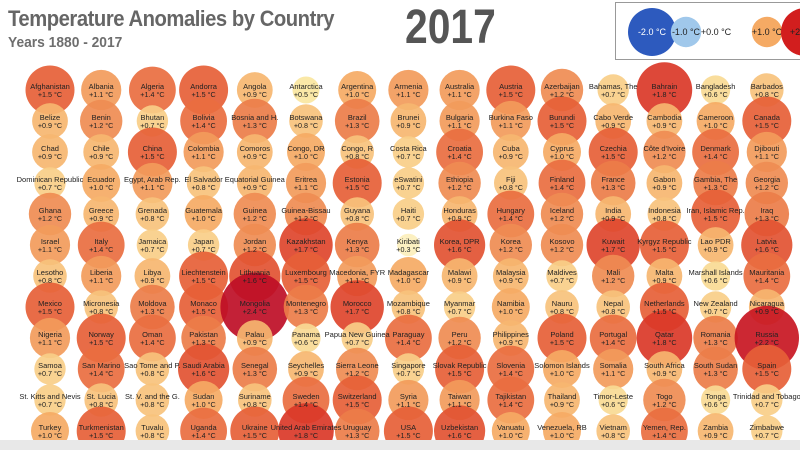 This screenshot has height=450, width=800. Describe the element at coordinates (561, 334) in the screenshot. I see `country-name: Poland` at that location.